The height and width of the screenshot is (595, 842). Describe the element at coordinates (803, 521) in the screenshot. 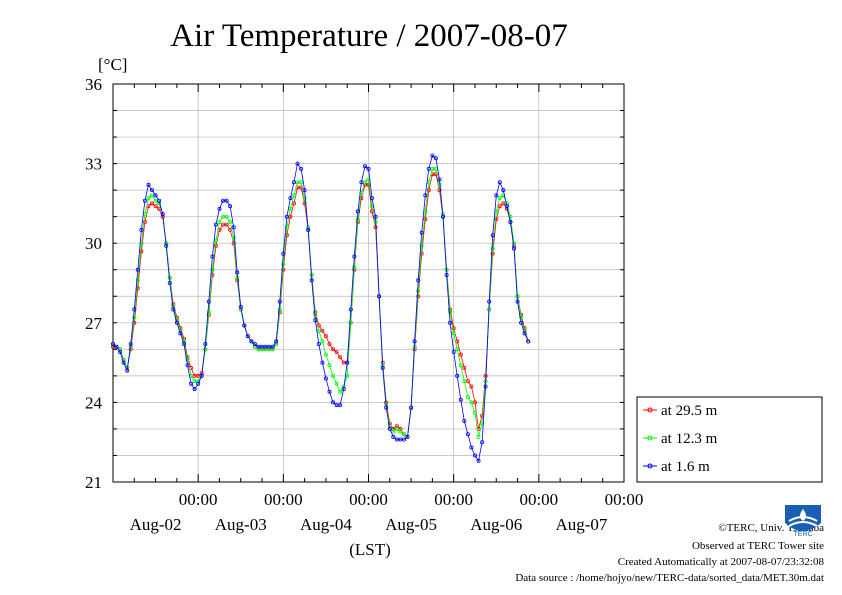

I see `terc-logo: TERC` at that location.